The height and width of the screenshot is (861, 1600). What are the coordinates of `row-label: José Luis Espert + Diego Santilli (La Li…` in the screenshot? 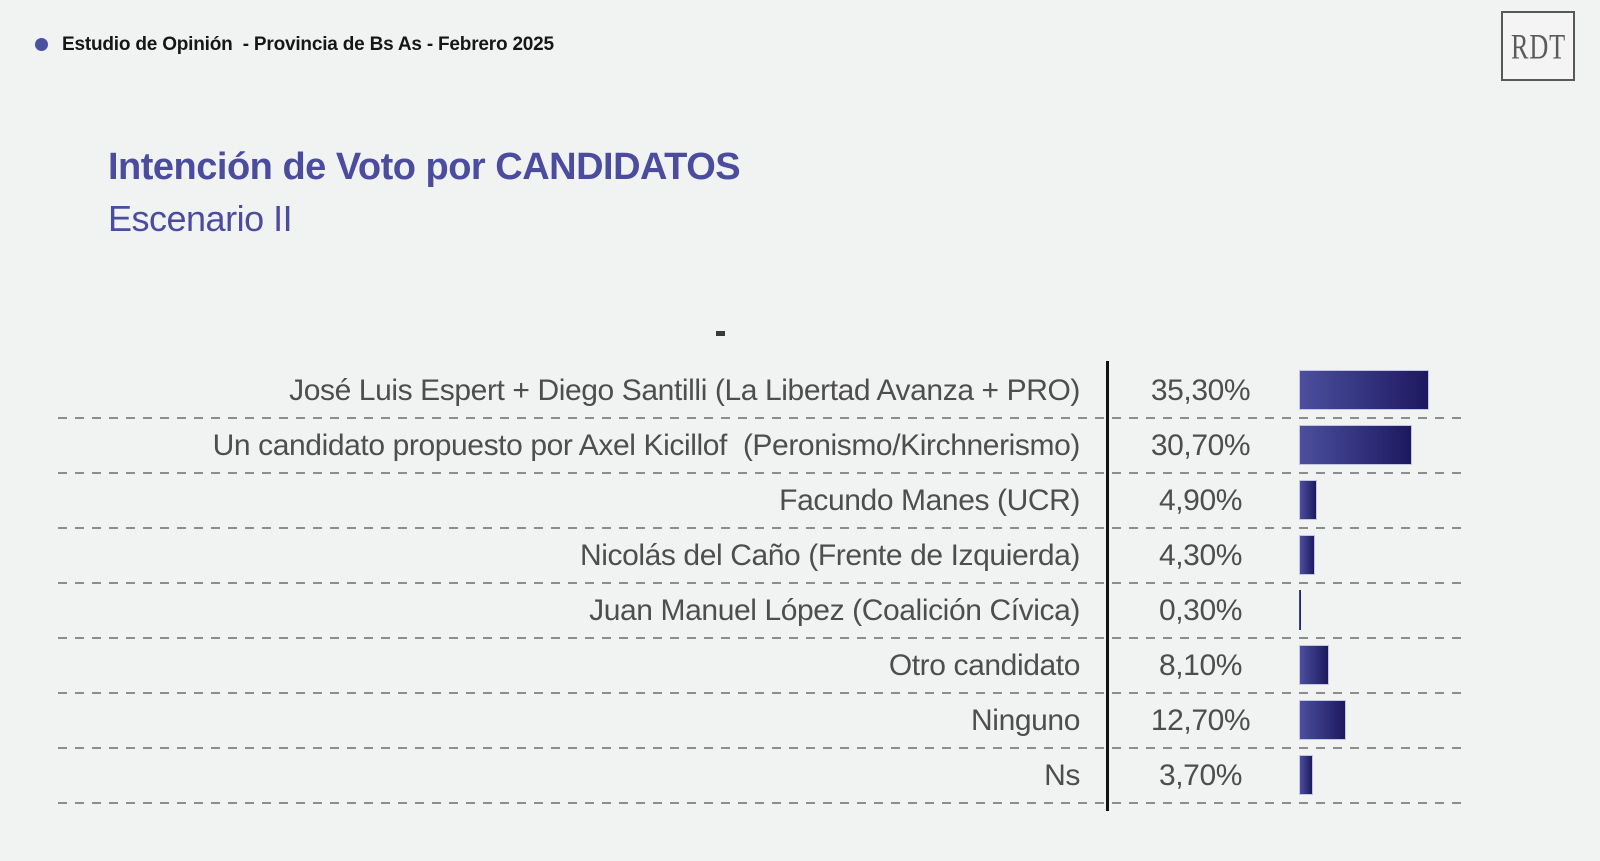 It's located at (684, 390).